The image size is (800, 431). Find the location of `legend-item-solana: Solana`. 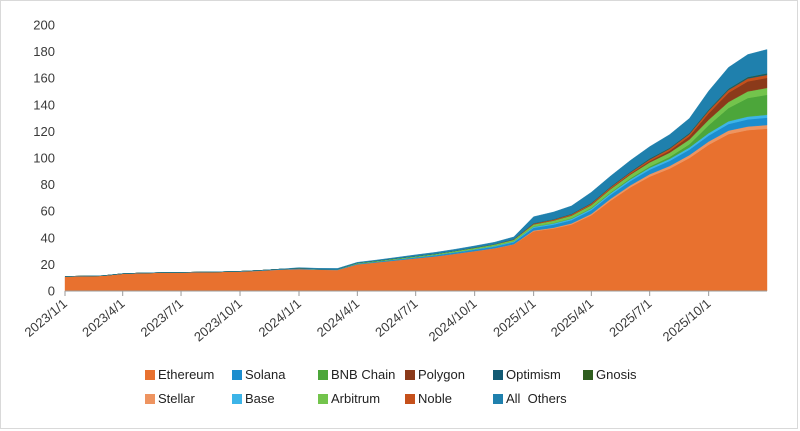

legend-item-solana: Solana is located at coordinates (259, 374).